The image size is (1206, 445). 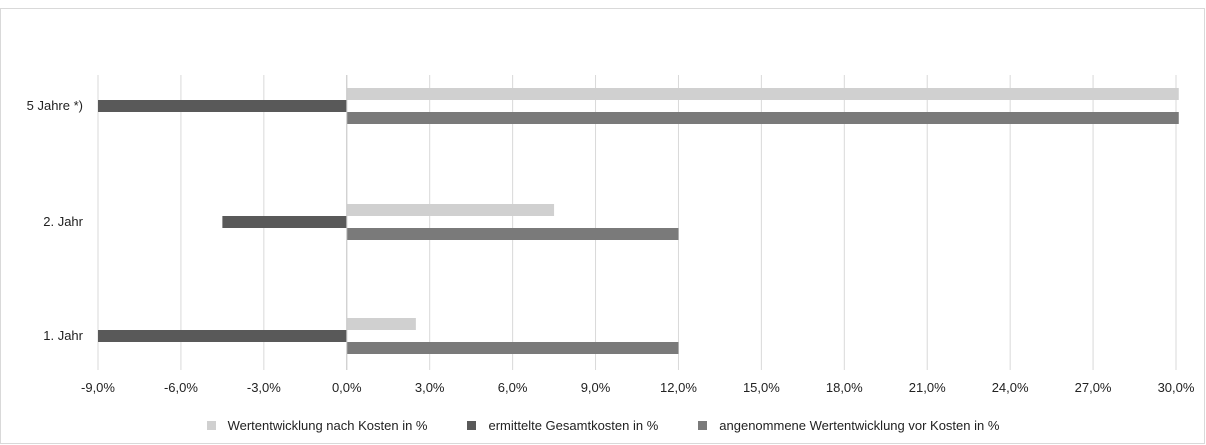 I want to click on x-tick-label: 24,0%, so click(x=1010, y=387).